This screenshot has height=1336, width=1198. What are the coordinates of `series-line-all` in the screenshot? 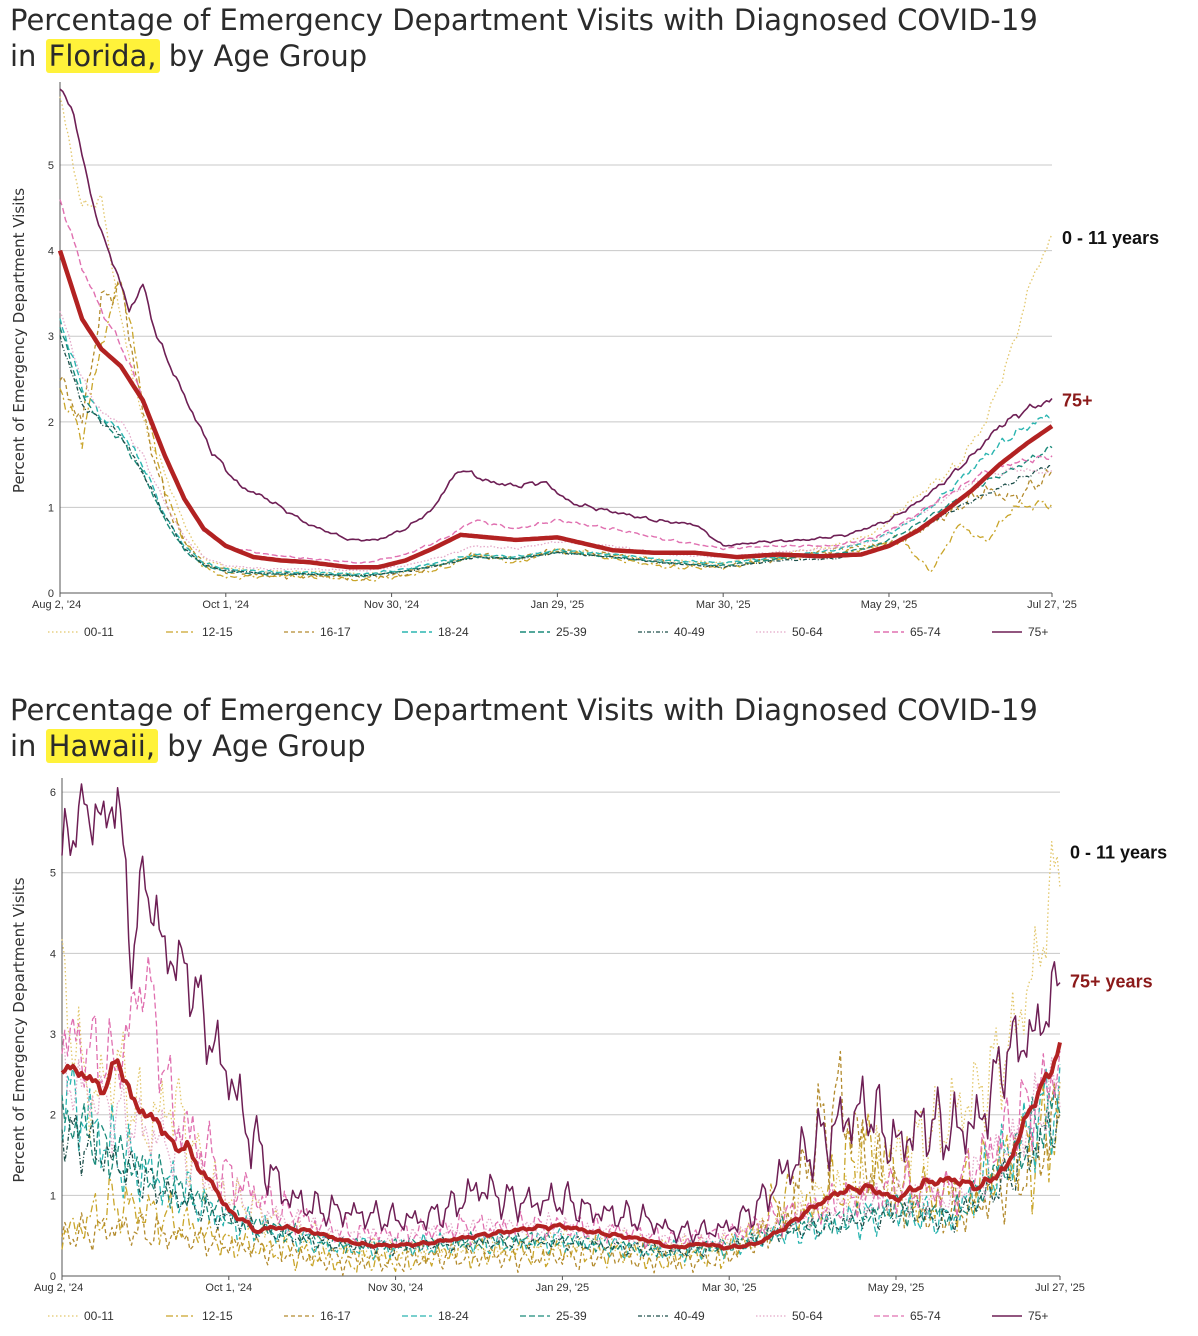 It's located at (561, 1146).